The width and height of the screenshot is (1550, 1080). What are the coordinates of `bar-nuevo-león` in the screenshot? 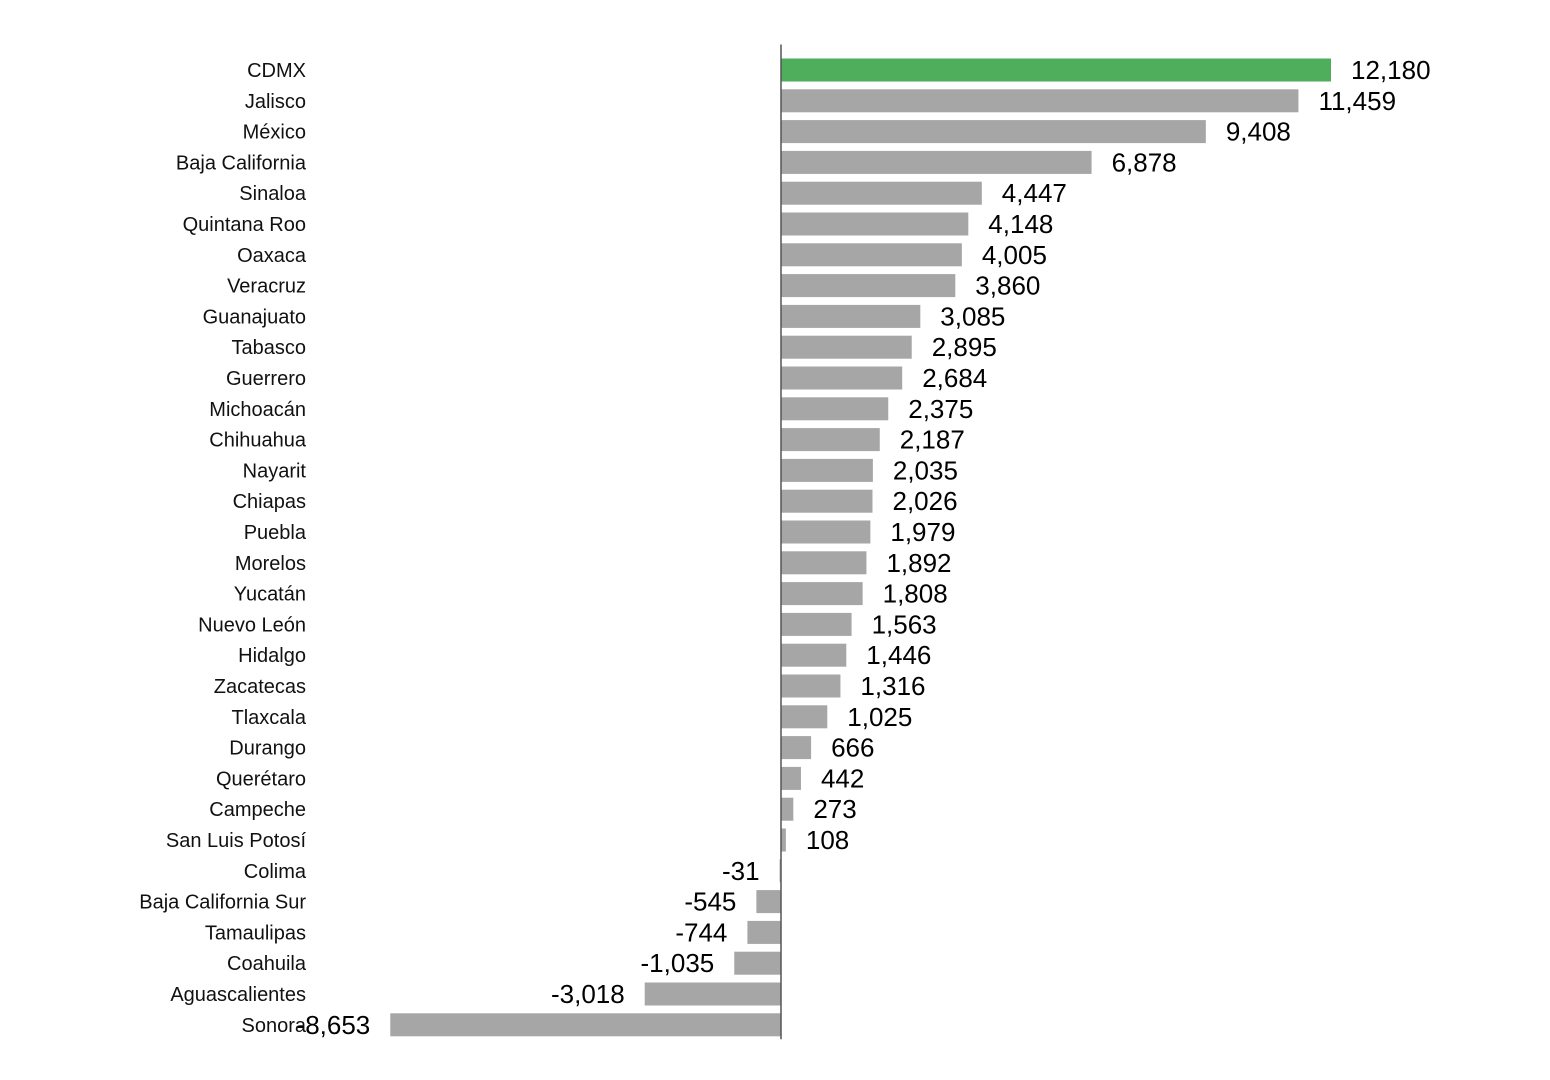 It's located at (816, 624).